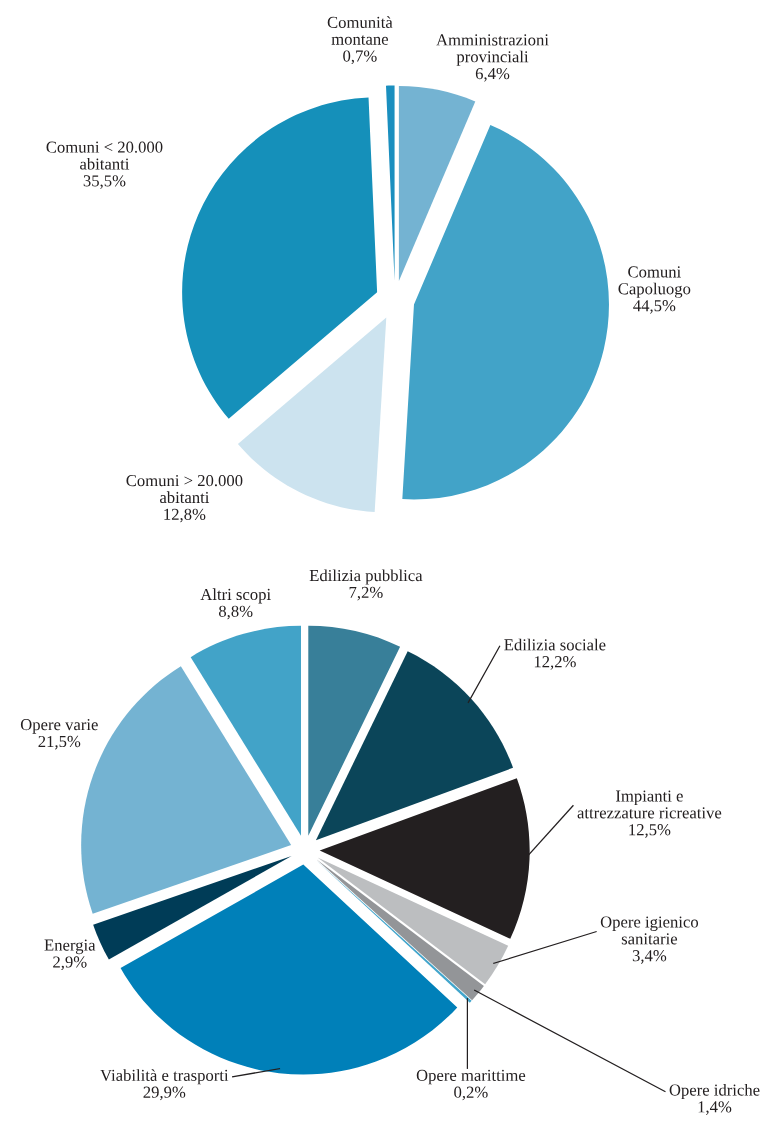 This screenshot has width=777, height=1132. I want to click on data-label: 6,4%, so click(492, 74).